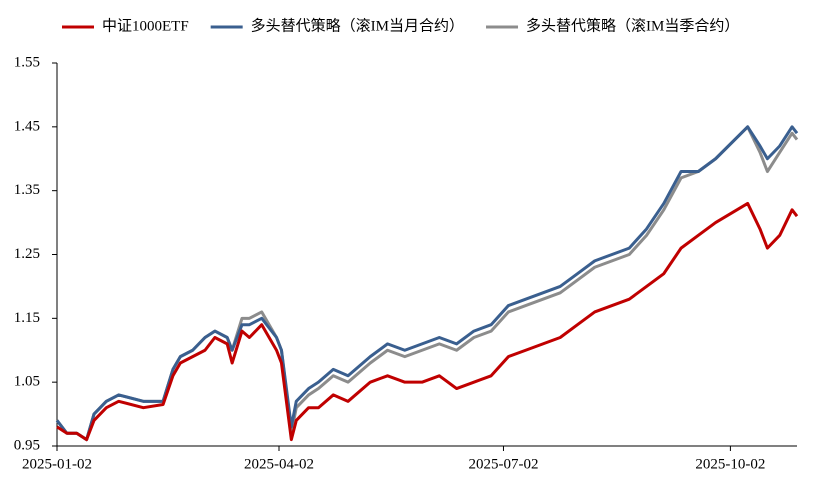 This screenshot has height=497, width=835. Describe the element at coordinates (27, 62) in the screenshot. I see `y-tick-label: 1.55` at that location.